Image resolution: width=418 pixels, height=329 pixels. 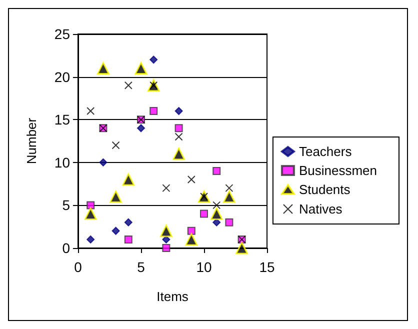 I want to click on y-tick-label: 15, so click(x=62, y=120).